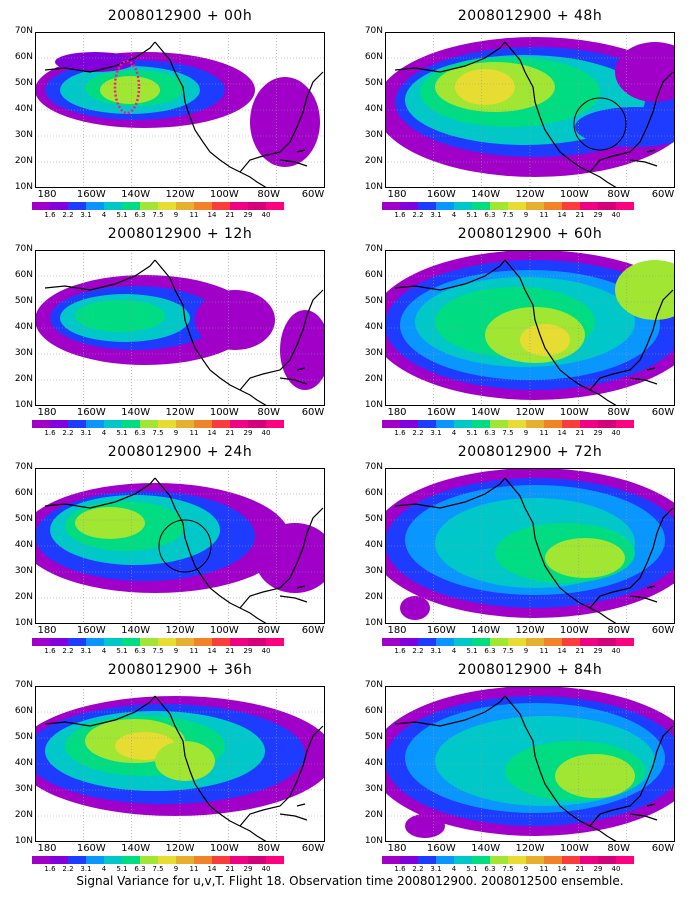 The height and width of the screenshot is (900, 700). What do you see at coordinates (23, 379) in the screenshot?
I see `latitude-label: 20N` at bounding box center [23, 379].